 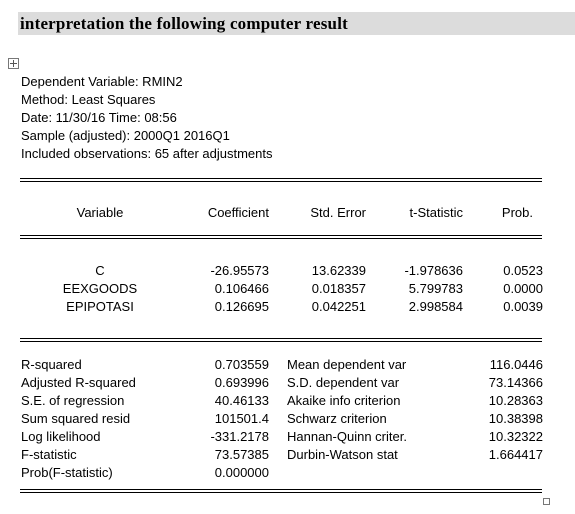 What do you see at coordinates (342, 454) in the screenshot?
I see `stat-label: Durbin-Watson stat` at bounding box center [342, 454].